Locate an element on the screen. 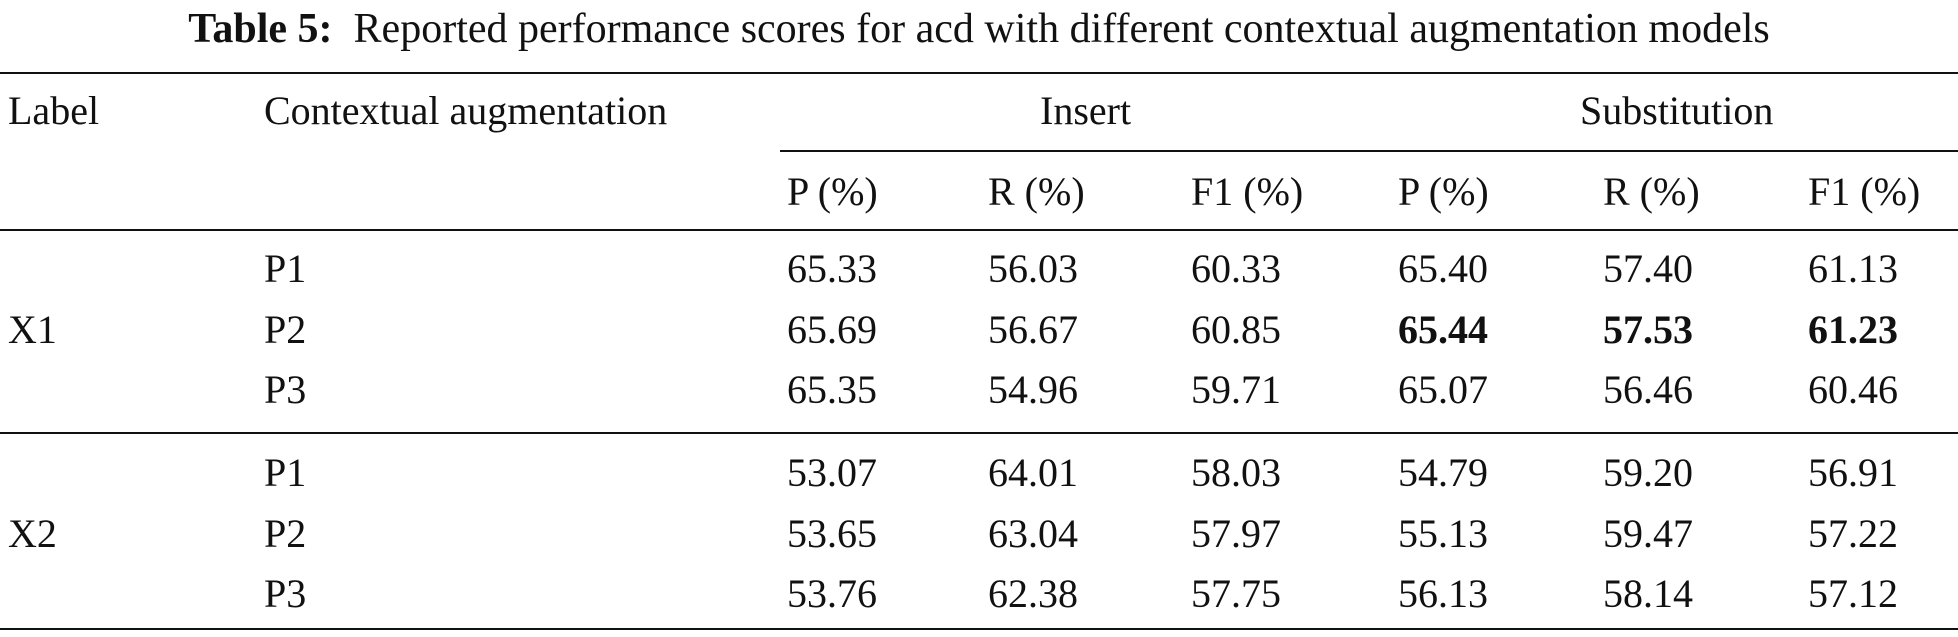  bottom-rule is located at coordinates (979, 629).